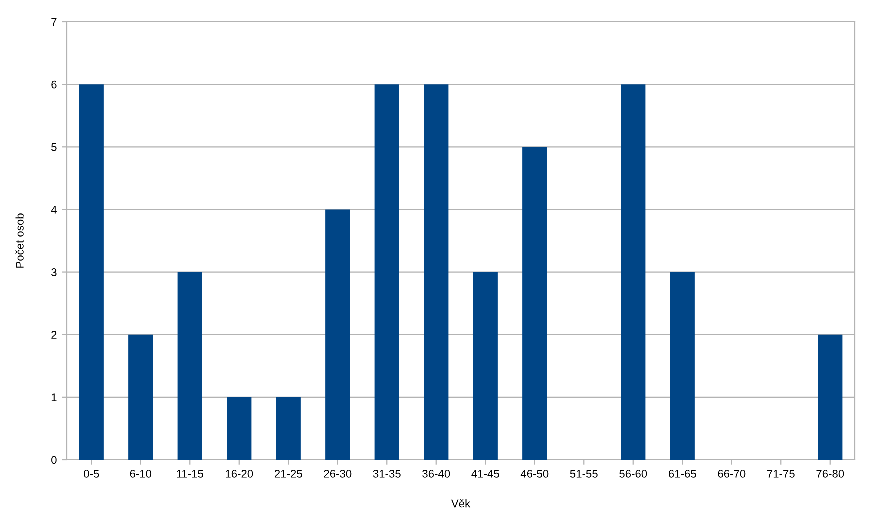  I want to click on x-tick-label: 11-15, so click(190, 474).